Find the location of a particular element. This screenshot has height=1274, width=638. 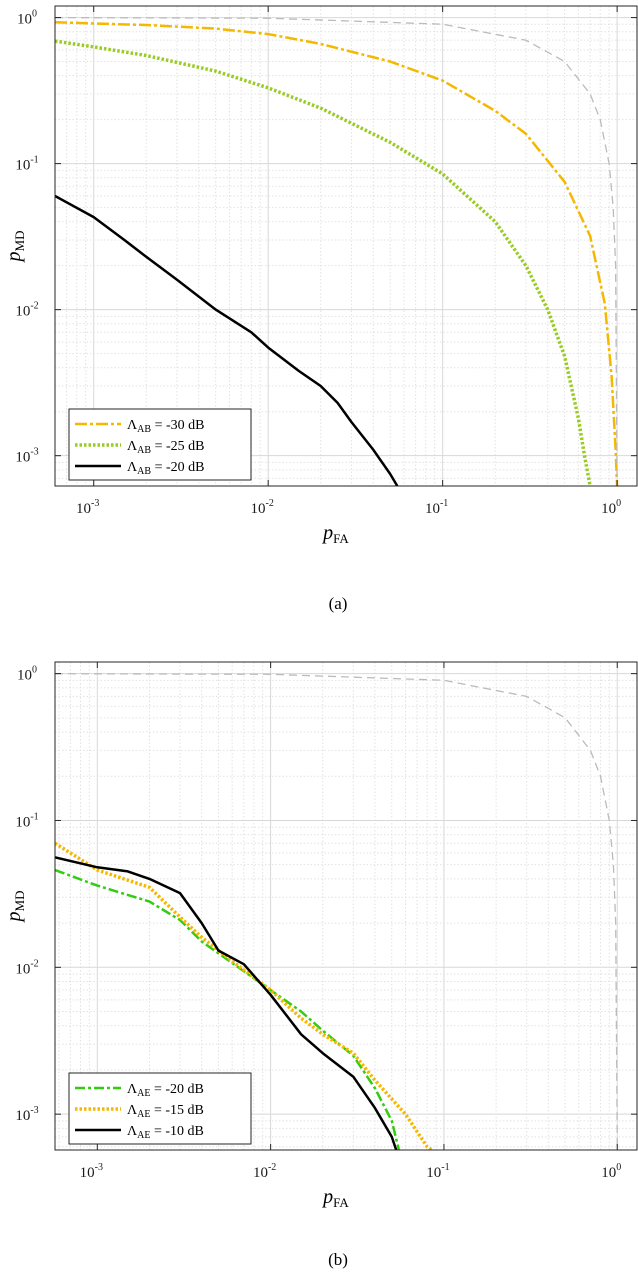

legend-label-value: = -10 dB is located at coordinates (177, 1131).